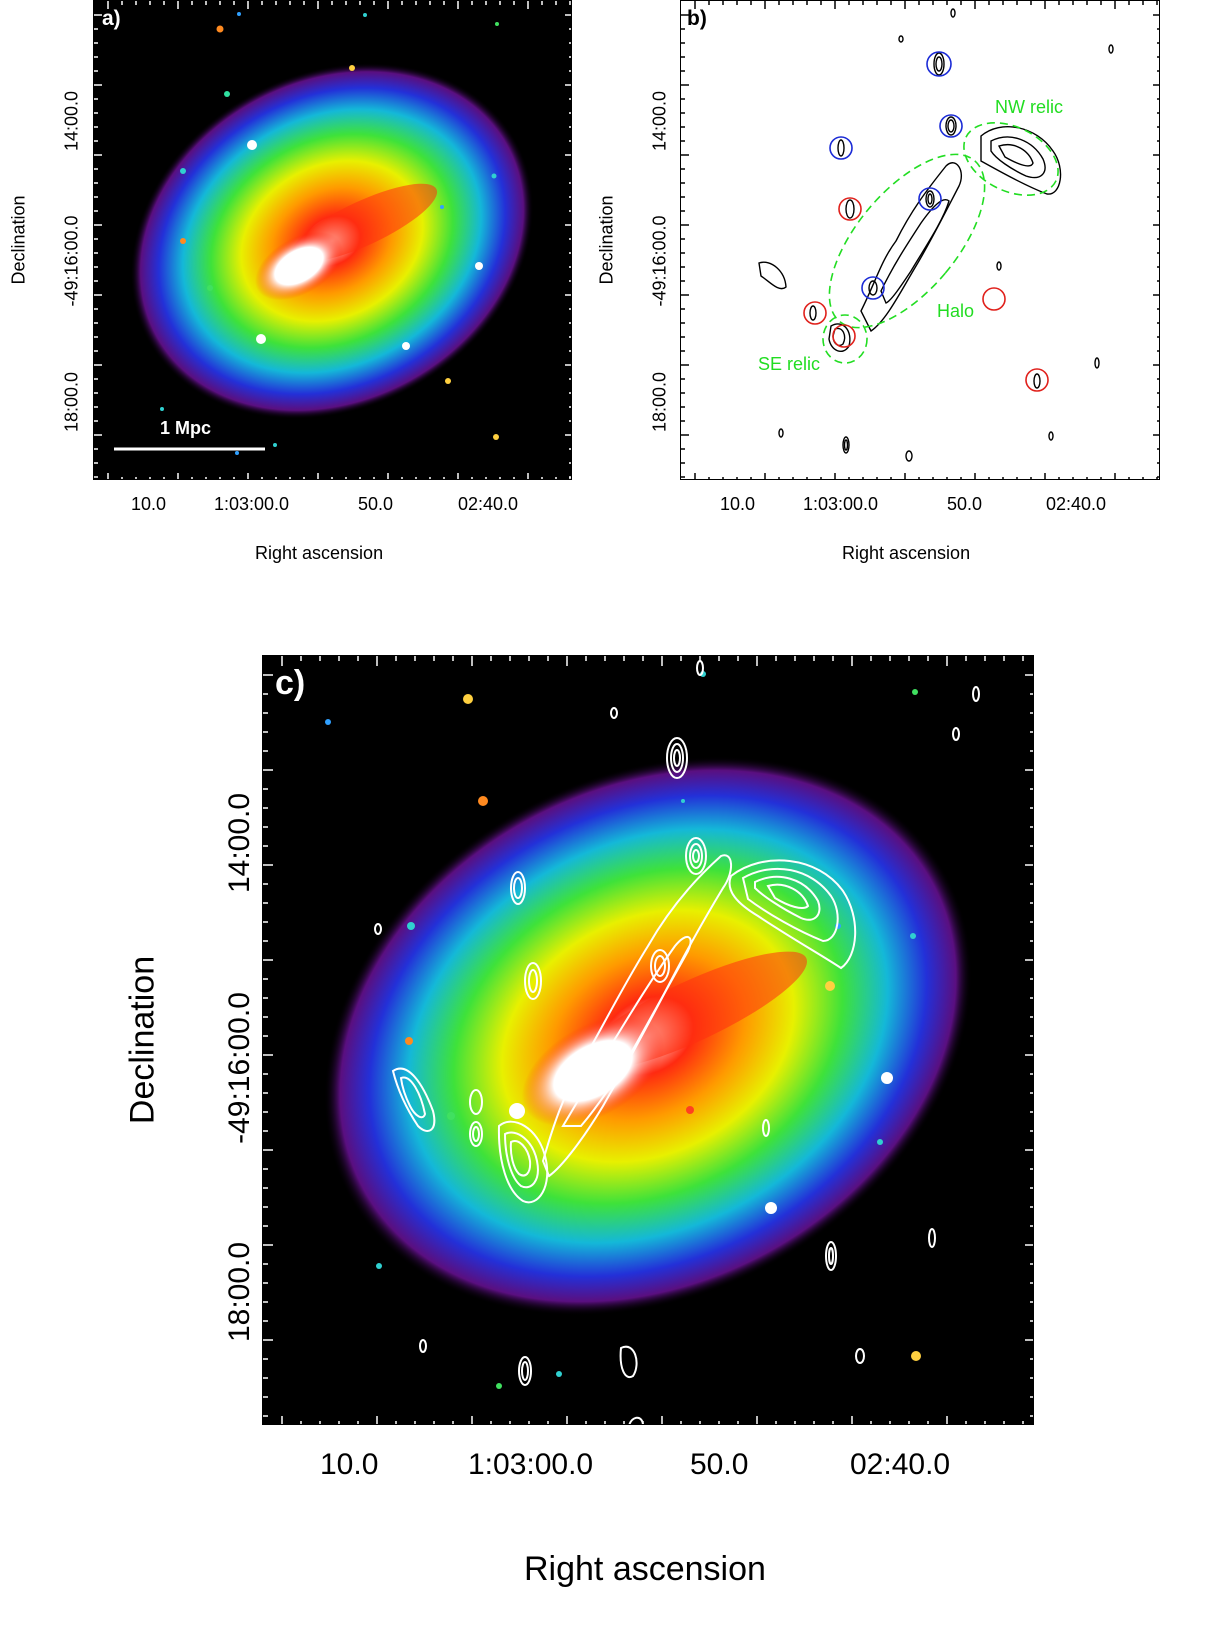  Describe the element at coordinates (111, 18) in the screenshot. I see `panel-a-letter: a)` at that location.